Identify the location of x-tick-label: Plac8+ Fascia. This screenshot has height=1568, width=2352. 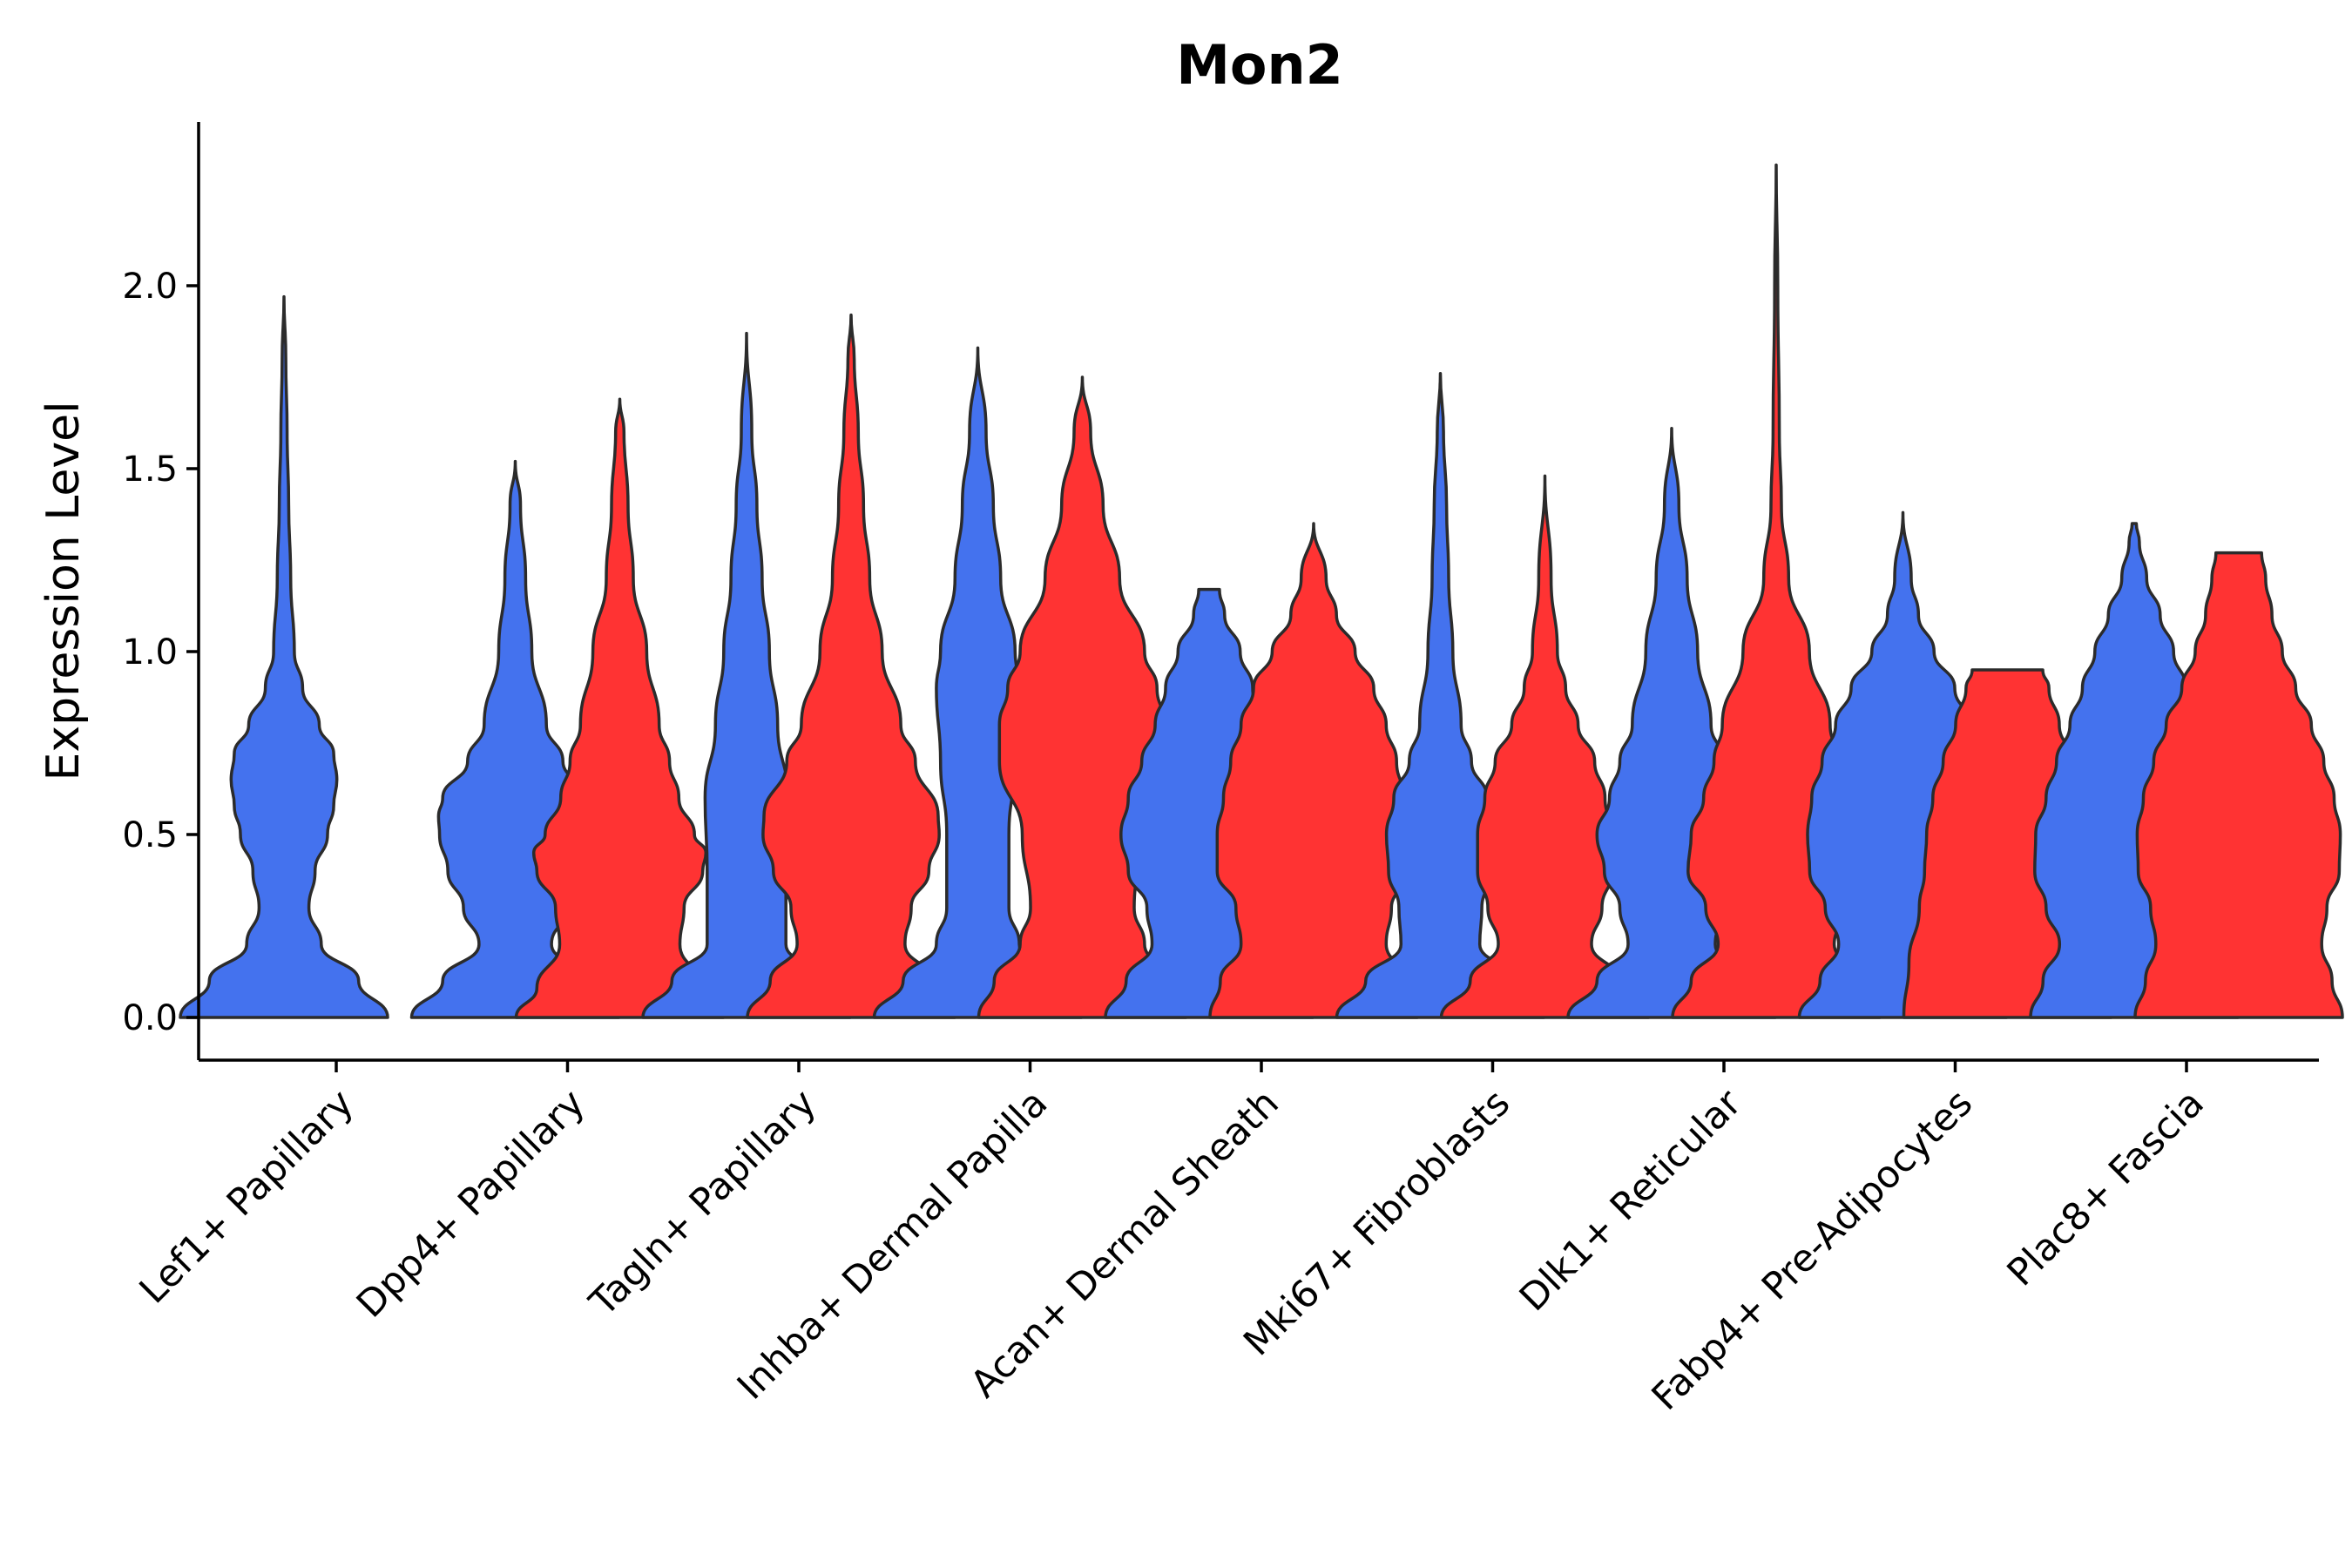
(2106, 1187).